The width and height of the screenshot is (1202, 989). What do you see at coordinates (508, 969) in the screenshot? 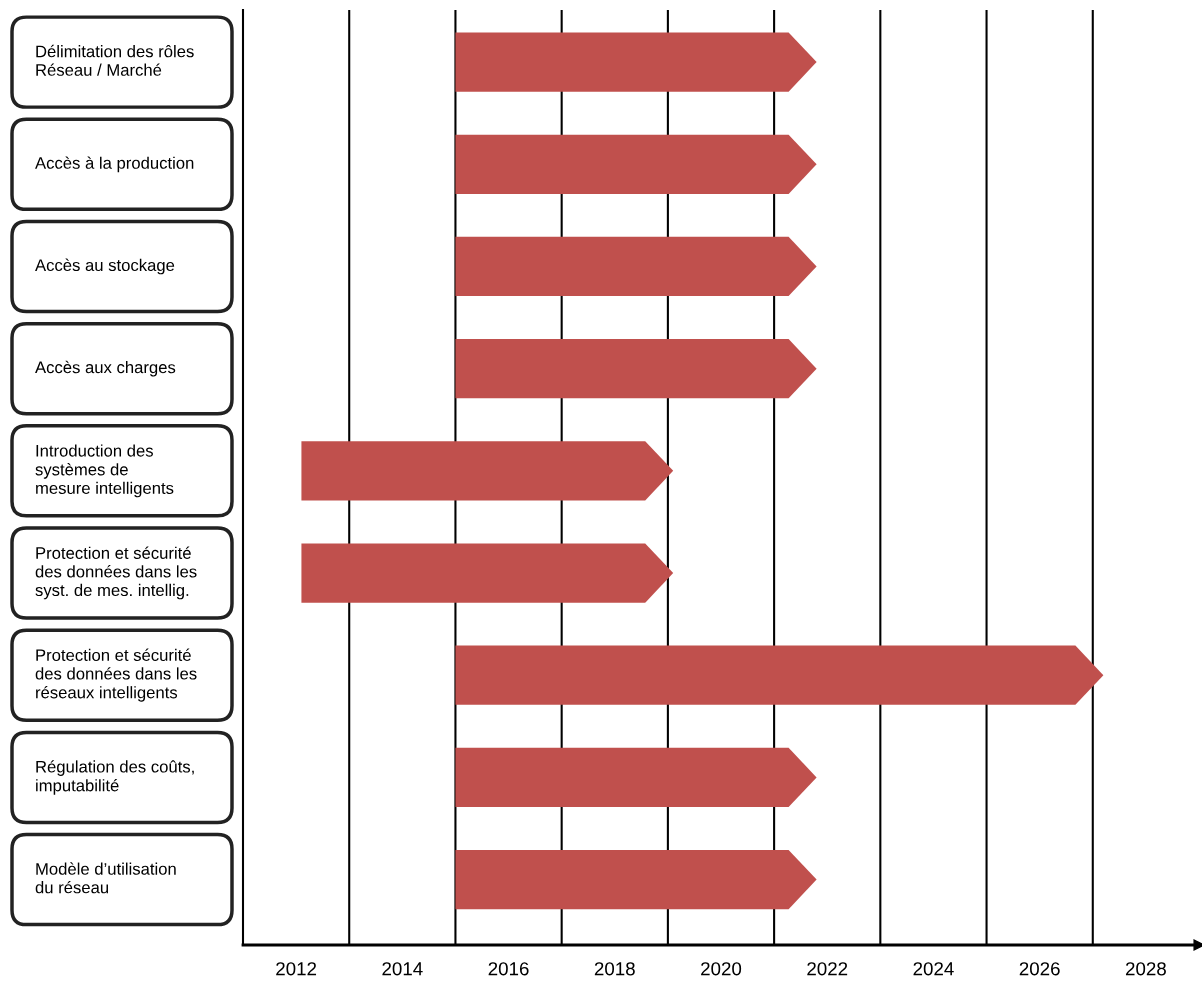
I see `x-tick-label: 2016` at bounding box center [508, 969].